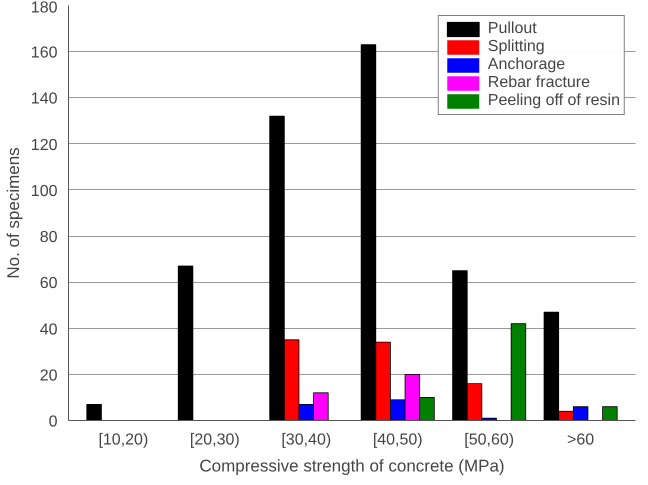  Describe the element at coordinates (580, 440) in the screenshot. I see `x-tick-label: >60` at that location.